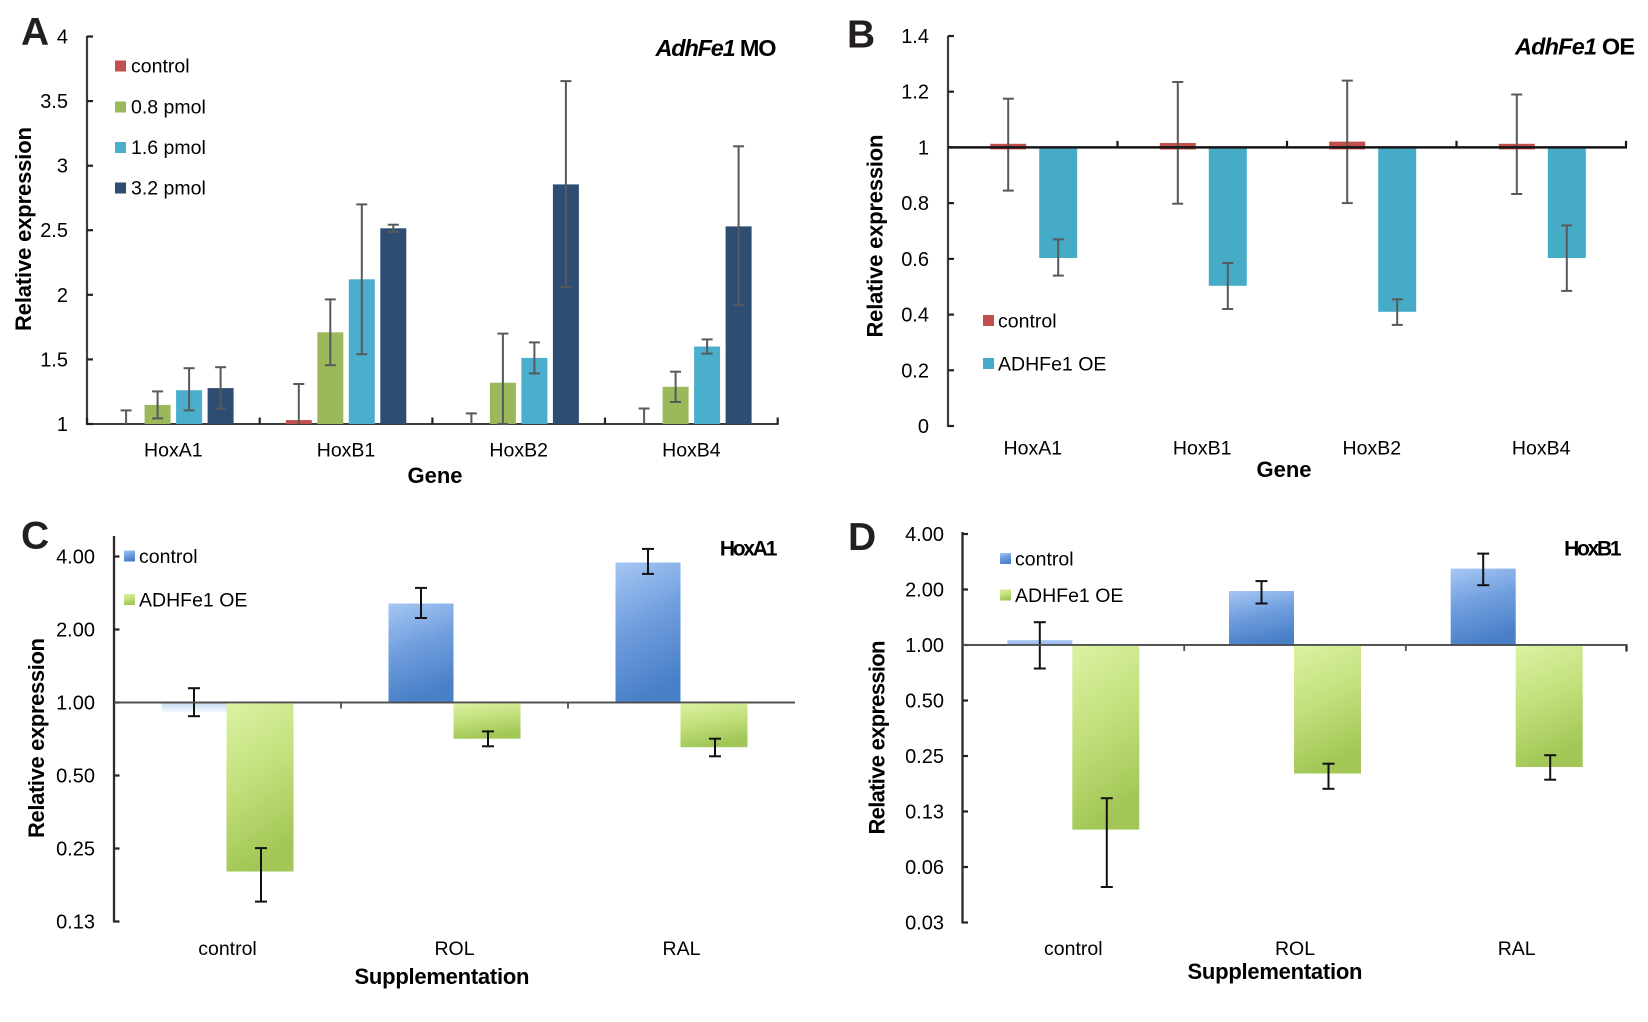 Image resolution: width=1648 pixels, height=1022 pixels. What do you see at coordinates (62, 296) in the screenshot?
I see `svg-text: 2` at bounding box center [62, 296].